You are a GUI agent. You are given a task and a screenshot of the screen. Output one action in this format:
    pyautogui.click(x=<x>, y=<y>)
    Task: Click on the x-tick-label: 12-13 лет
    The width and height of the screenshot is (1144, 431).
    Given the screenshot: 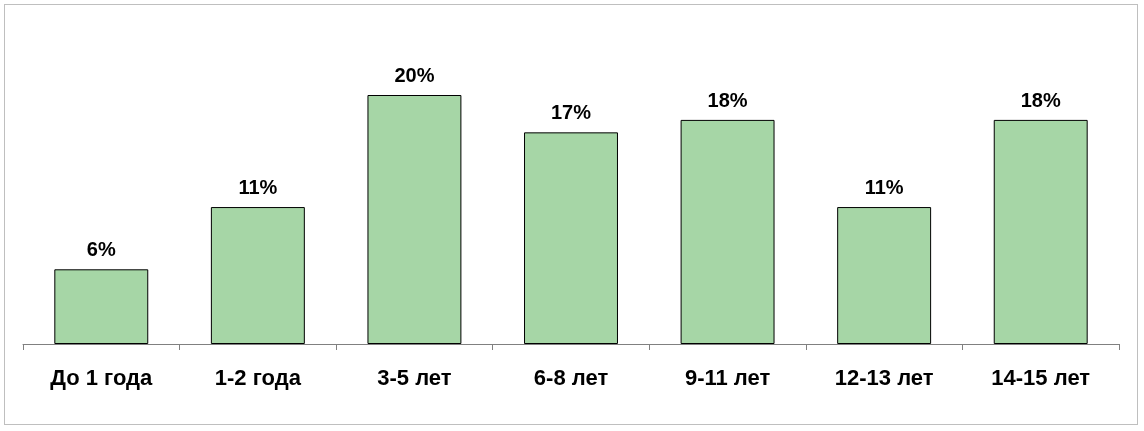 What is the action you would take?
    pyautogui.click(x=884, y=377)
    